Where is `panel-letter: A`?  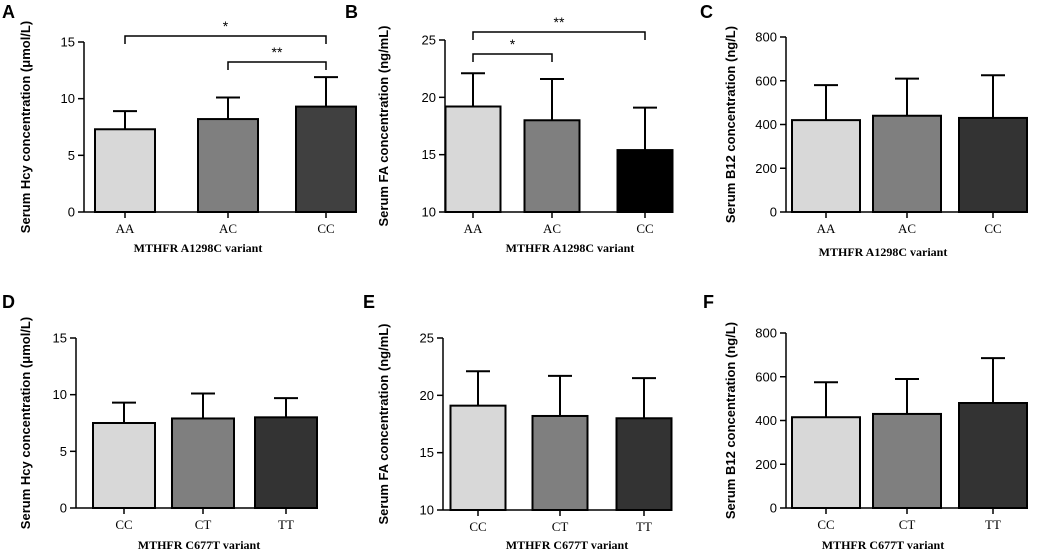
panel-letter: A is located at coordinates (8, 12).